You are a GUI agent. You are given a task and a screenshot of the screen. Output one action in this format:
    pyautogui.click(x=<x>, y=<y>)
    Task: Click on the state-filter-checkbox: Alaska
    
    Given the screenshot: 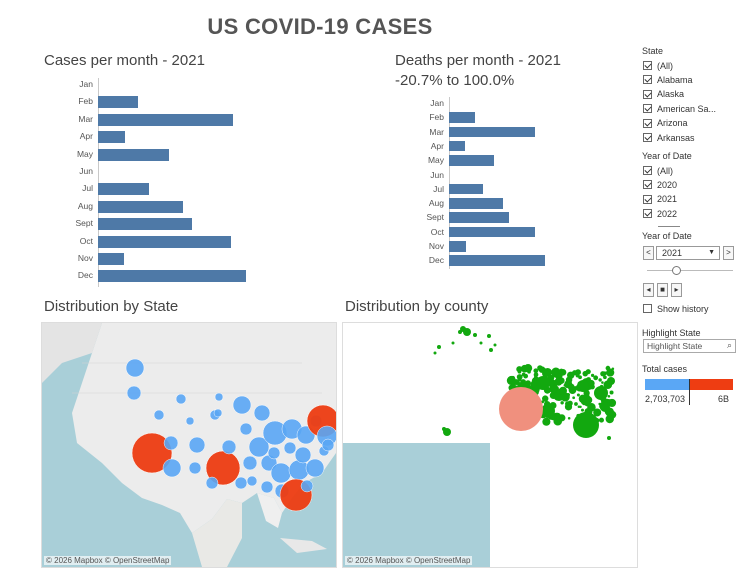 What is the action you would take?
    pyautogui.click(x=663, y=94)
    